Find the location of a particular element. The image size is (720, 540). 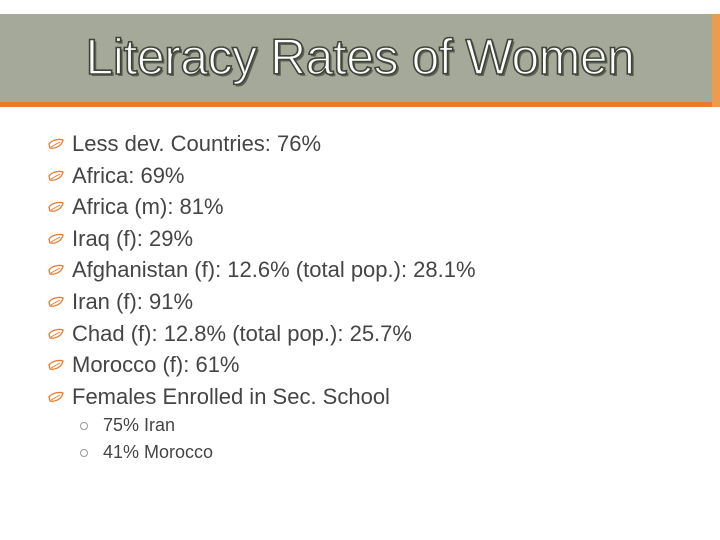

sub-bullet-text: 41% Morocco is located at coordinates (158, 452).